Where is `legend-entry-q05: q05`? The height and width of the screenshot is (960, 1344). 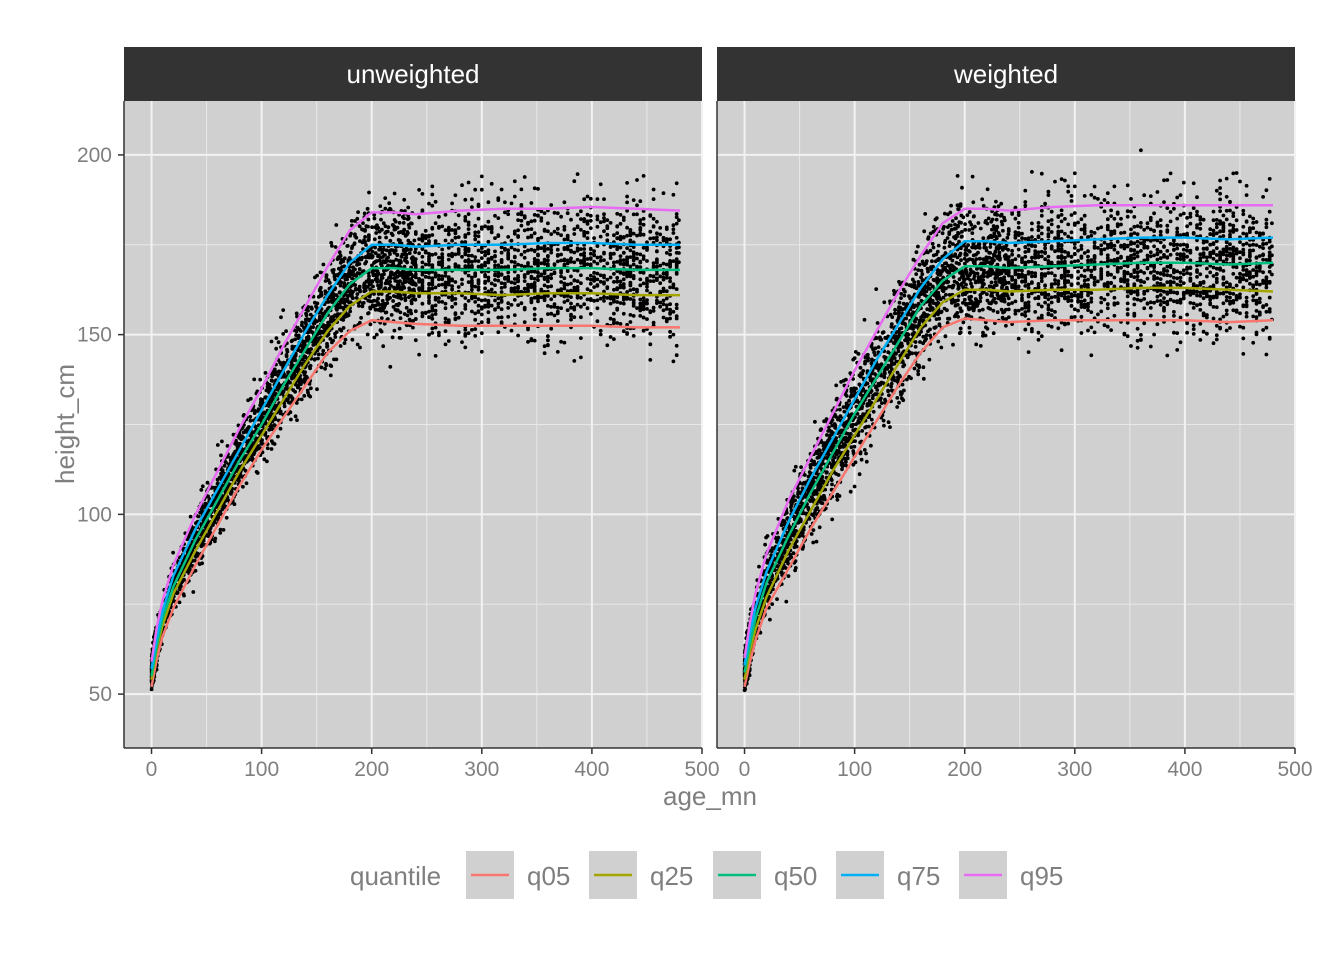 legend-entry-q05: q05 is located at coordinates (518, 875).